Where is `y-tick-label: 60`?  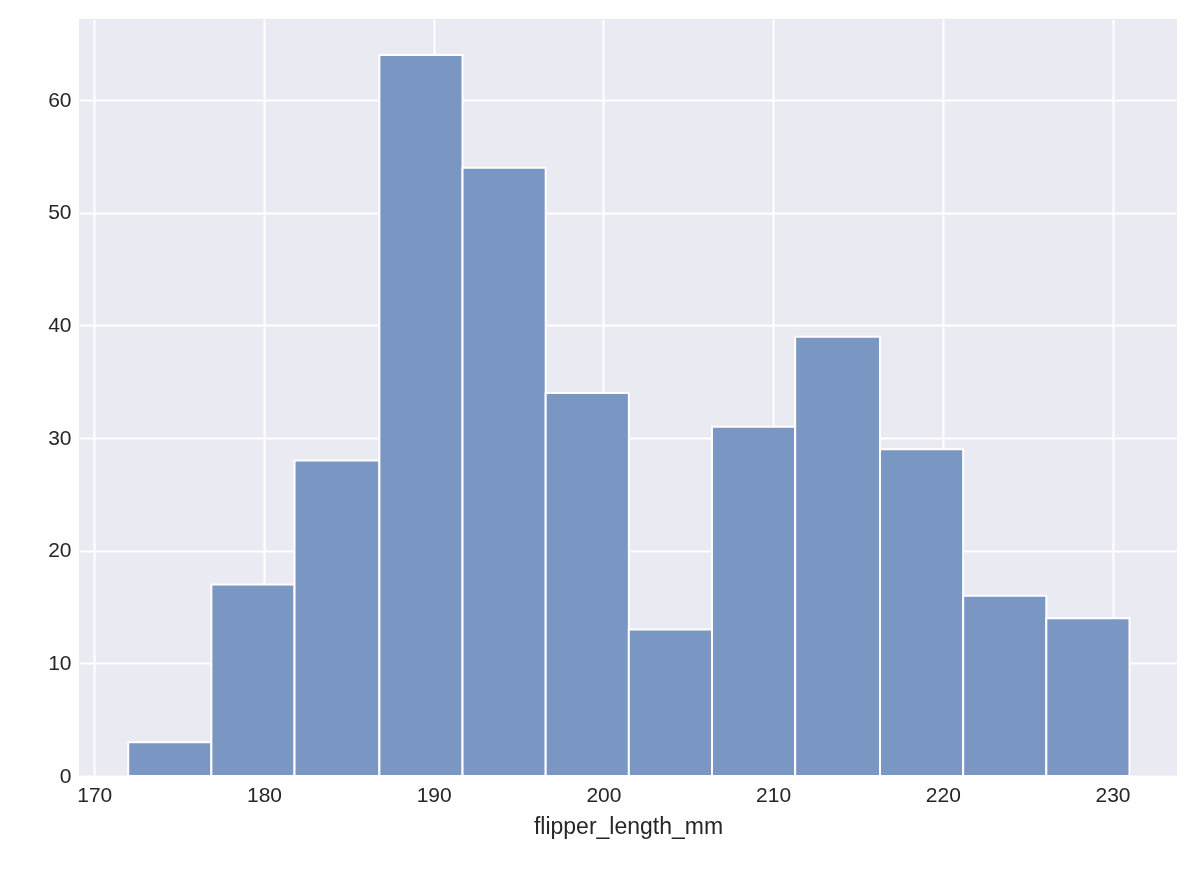 y-tick-label: 60 is located at coordinates (60, 99).